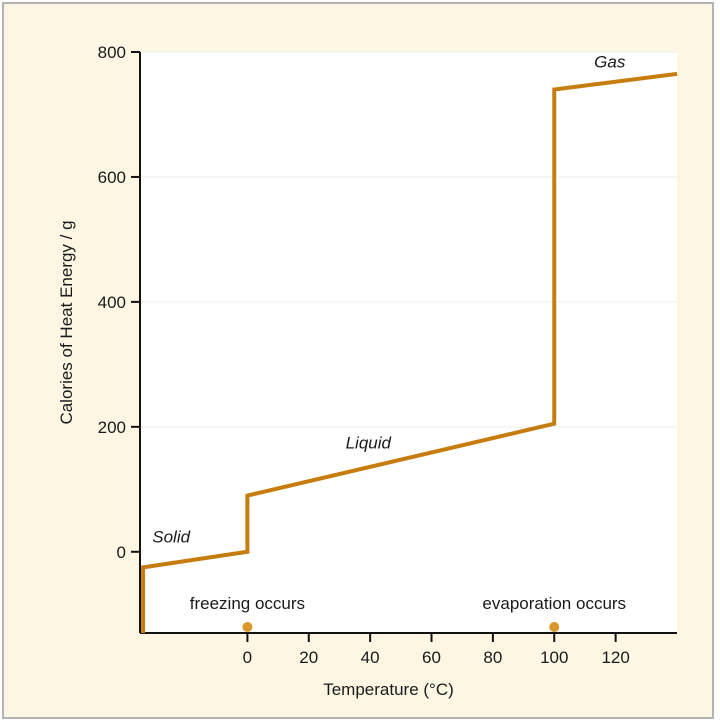  Describe the element at coordinates (431, 657) in the screenshot. I see `x-tick-label: 60` at that location.